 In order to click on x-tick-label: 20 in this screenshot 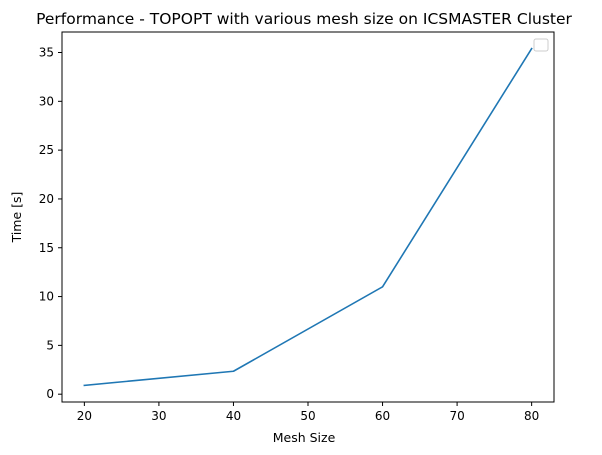, I will do `click(84, 416)`.